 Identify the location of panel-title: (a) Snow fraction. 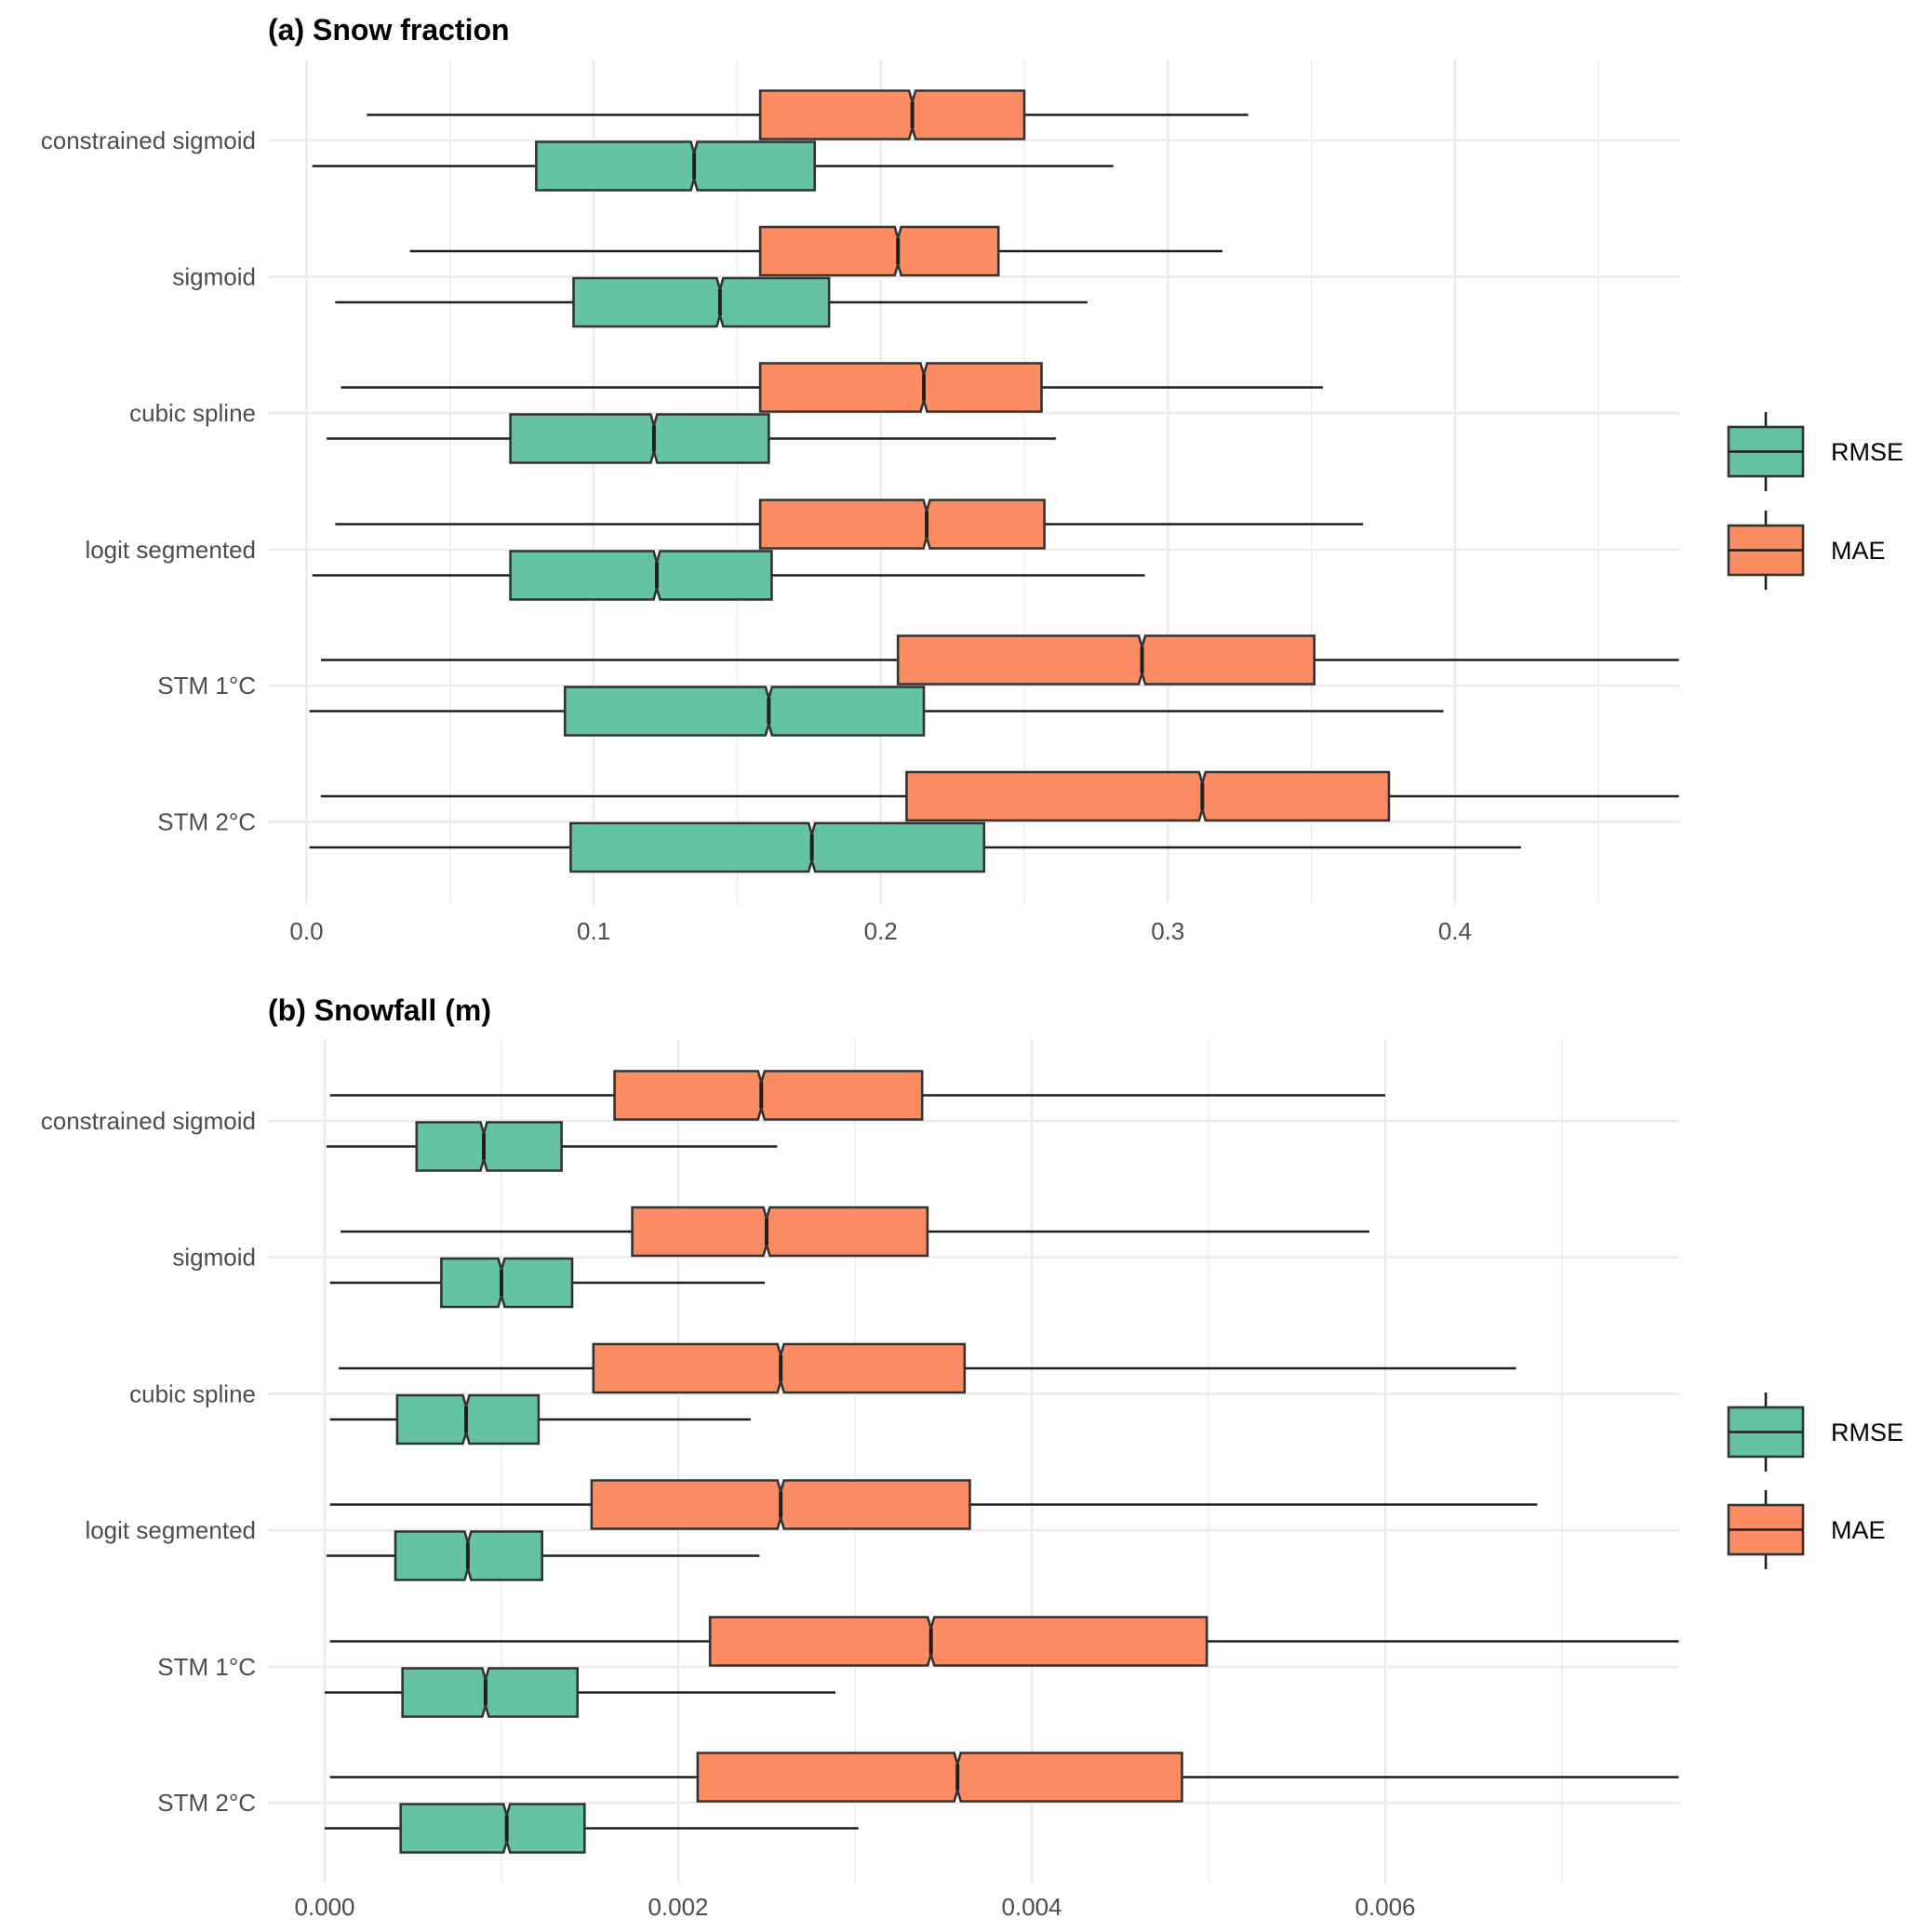
(389, 30).